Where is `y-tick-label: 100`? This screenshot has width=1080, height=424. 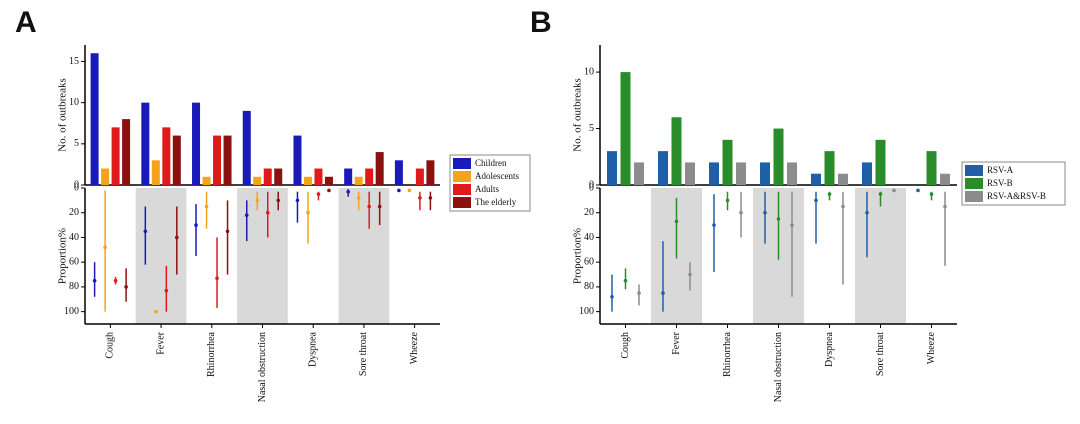 y-tick-label: 100 is located at coordinates (586, 311).